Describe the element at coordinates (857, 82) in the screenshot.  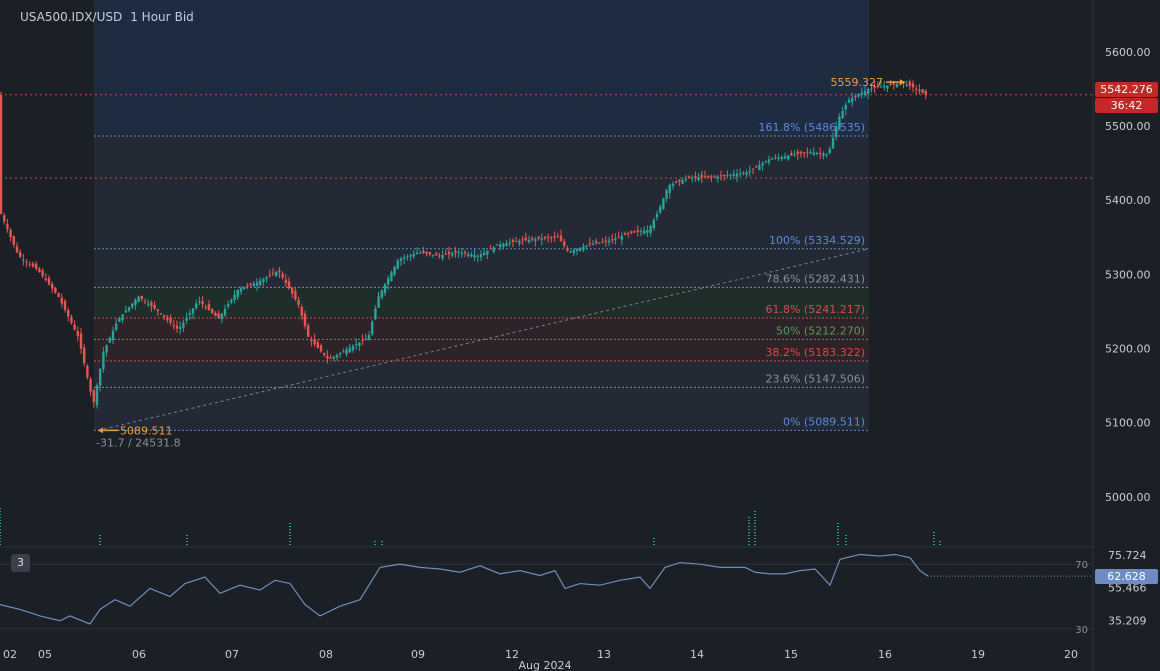
I see `high-label: 5559.327` at that location.